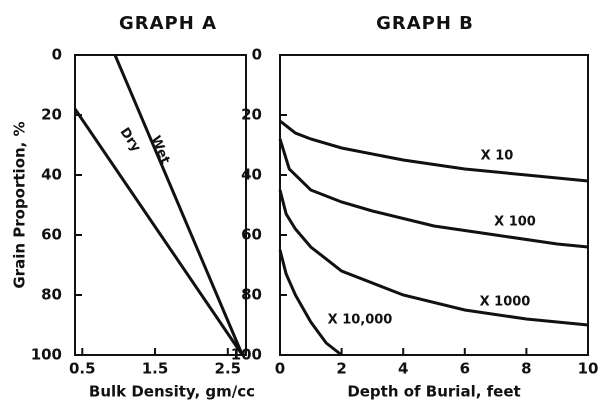  Describe the element at coordinates (20, 204) in the screenshot. I see `y-axis-title: Grain Proportion, %` at that location.